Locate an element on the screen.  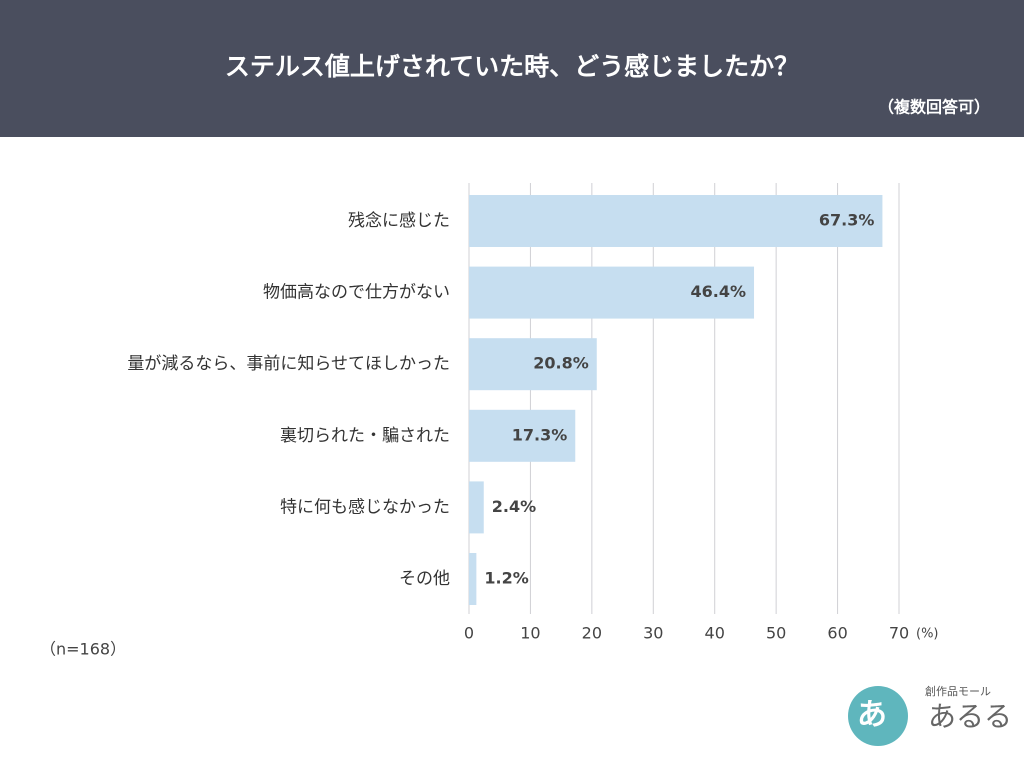
value-label: 2.4% is located at coordinates (514, 506).